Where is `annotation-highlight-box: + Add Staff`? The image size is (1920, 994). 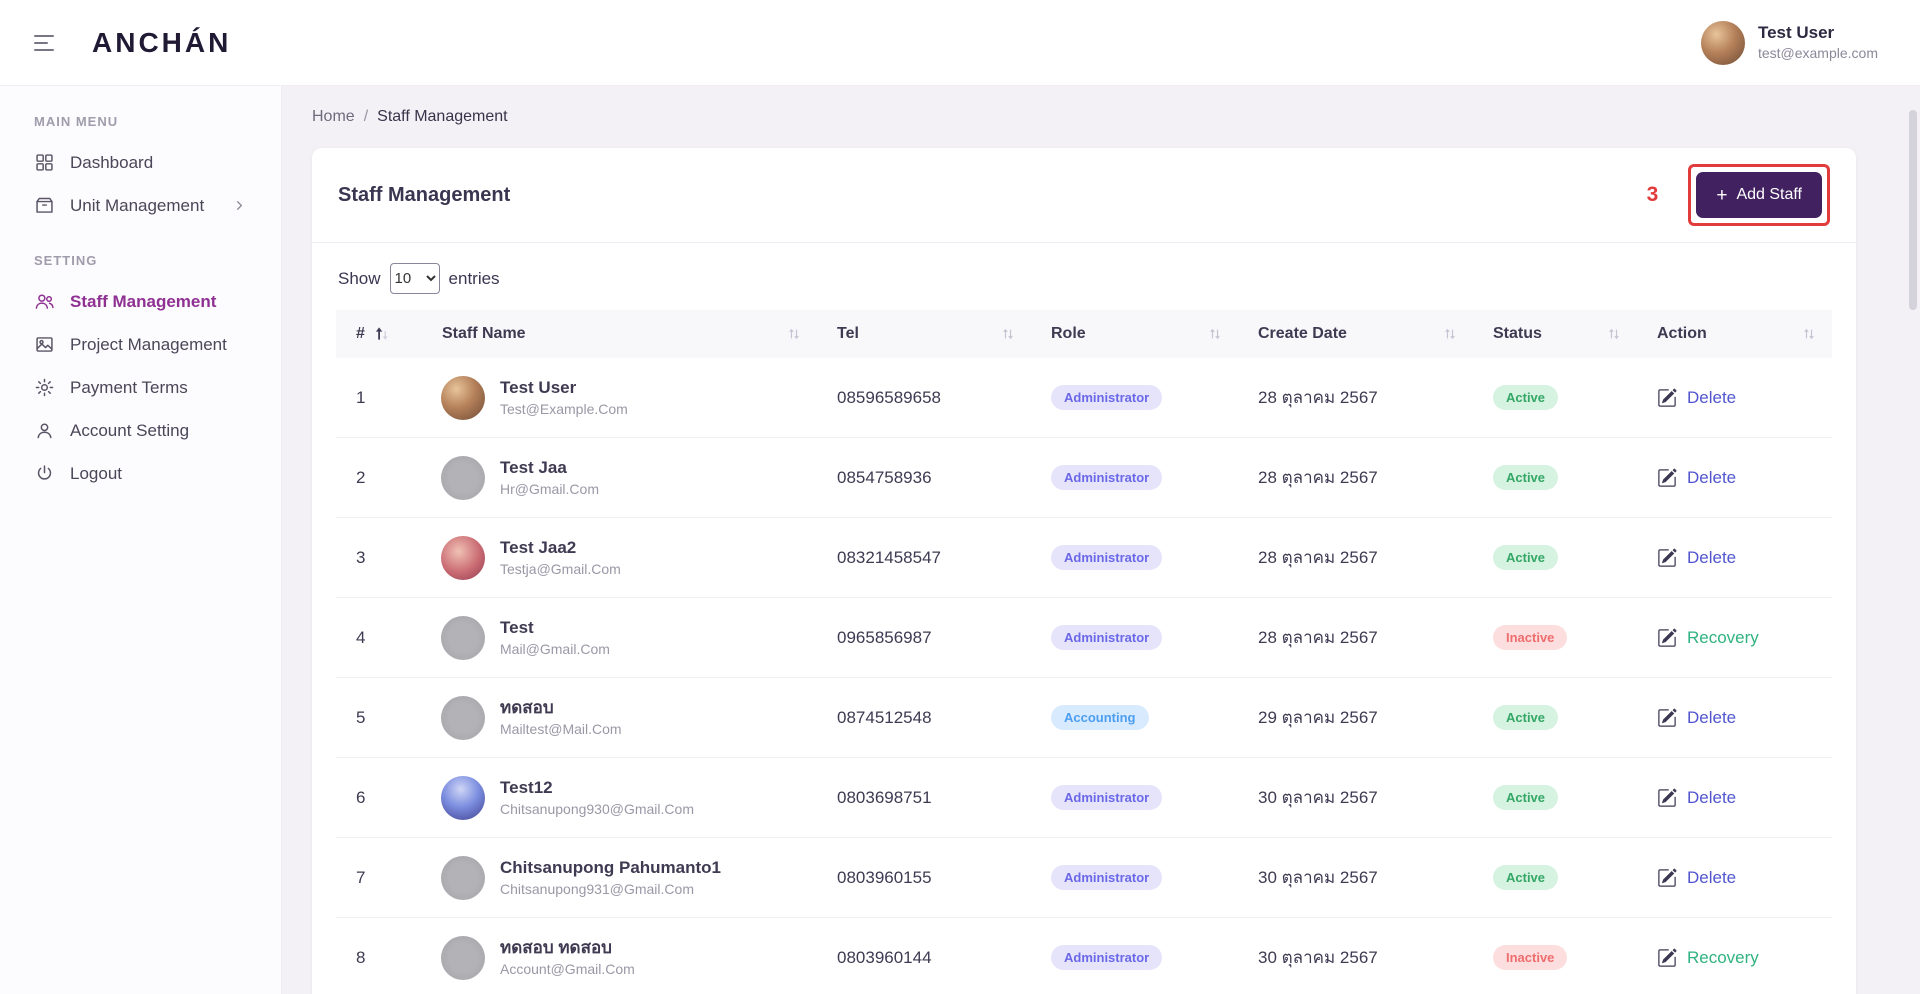 annotation-highlight-box: + Add Staff is located at coordinates (1759, 195).